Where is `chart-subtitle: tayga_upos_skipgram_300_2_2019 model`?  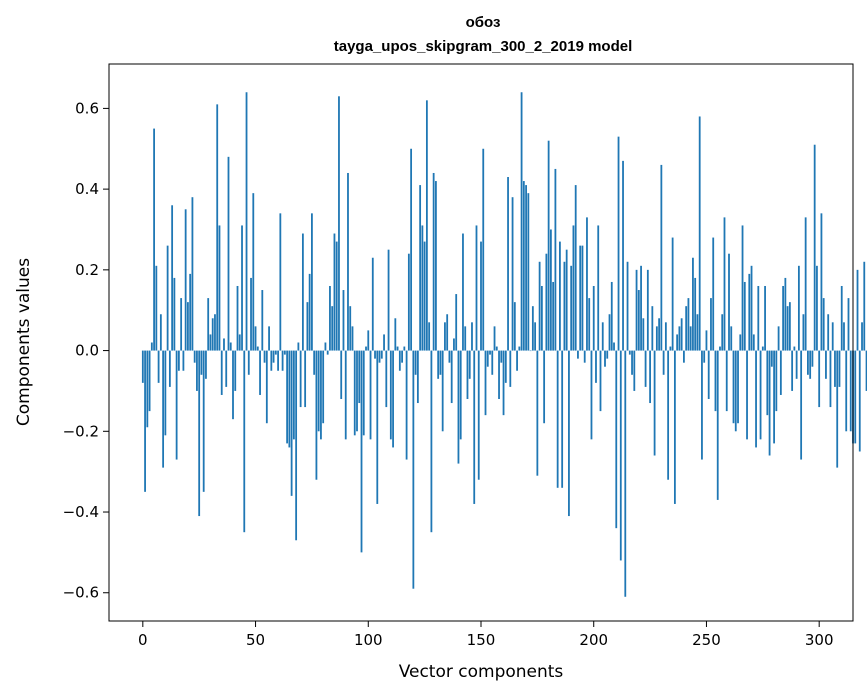
chart-subtitle: tayga_upos_skipgram_300_2_2019 model is located at coordinates (483, 46).